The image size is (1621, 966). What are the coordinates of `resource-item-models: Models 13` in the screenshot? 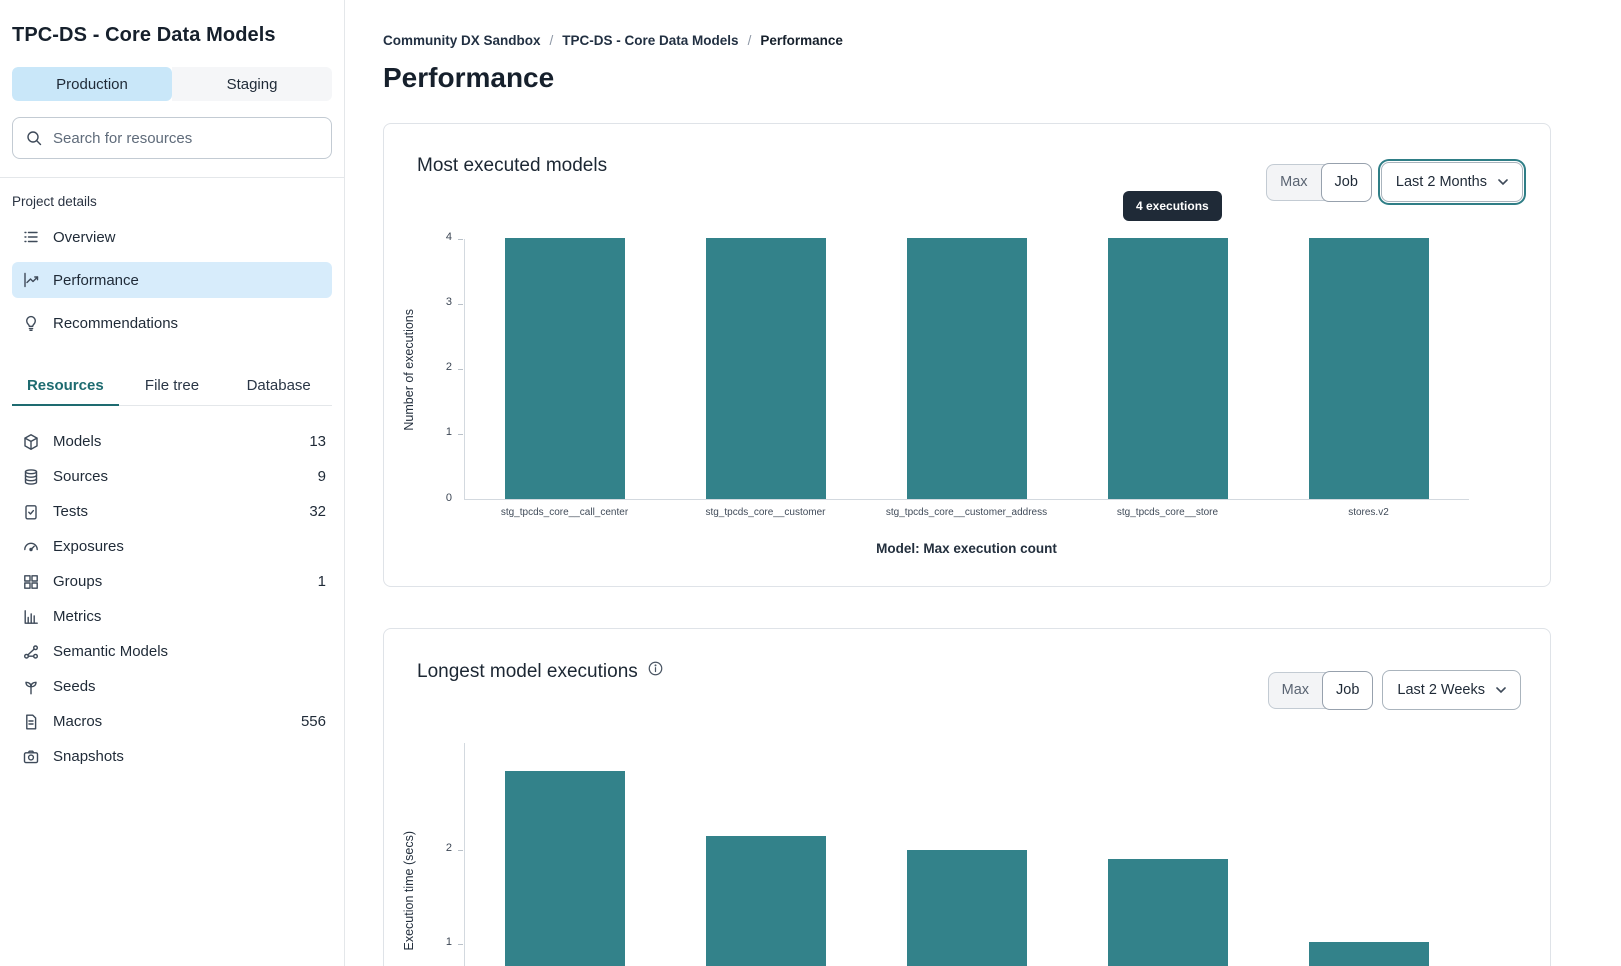 It's located at (172, 441).